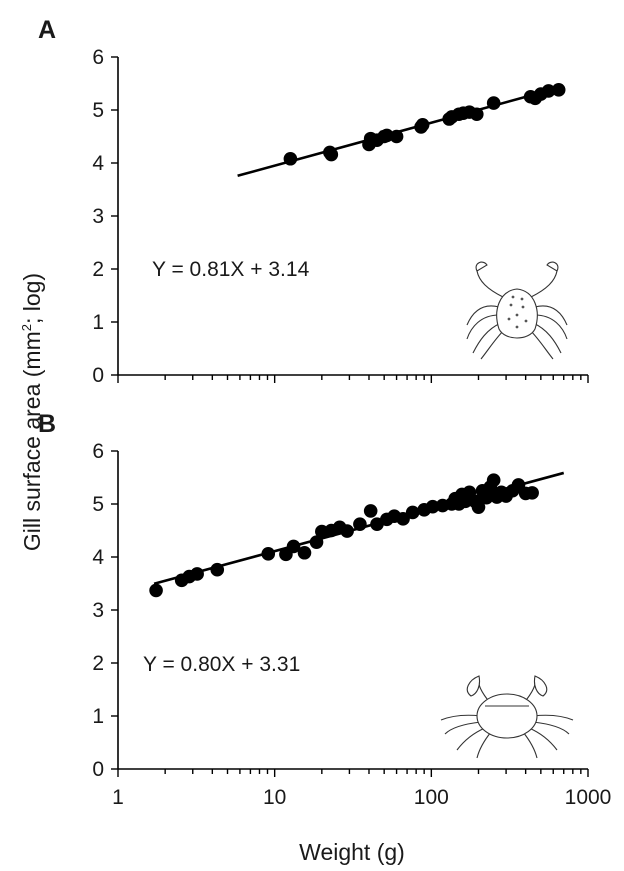 The width and height of the screenshot is (624, 871). What do you see at coordinates (98, 57) in the screenshot?
I see `panel-a-y-tick-label: 6` at bounding box center [98, 57].